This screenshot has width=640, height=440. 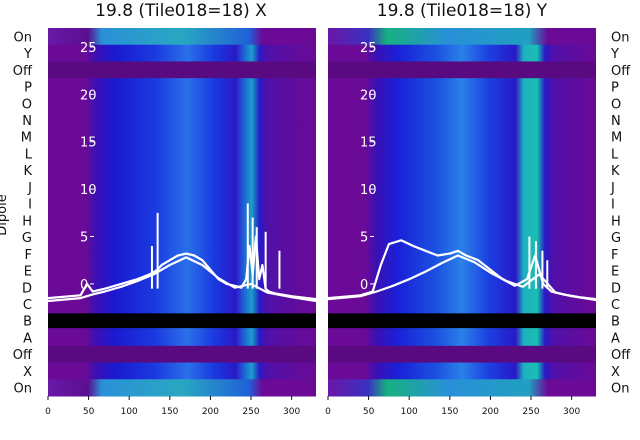 What do you see at coordinates (613, 205) in the screenshot?
I see `row-label-right: I` at bounding box center [613, 205].